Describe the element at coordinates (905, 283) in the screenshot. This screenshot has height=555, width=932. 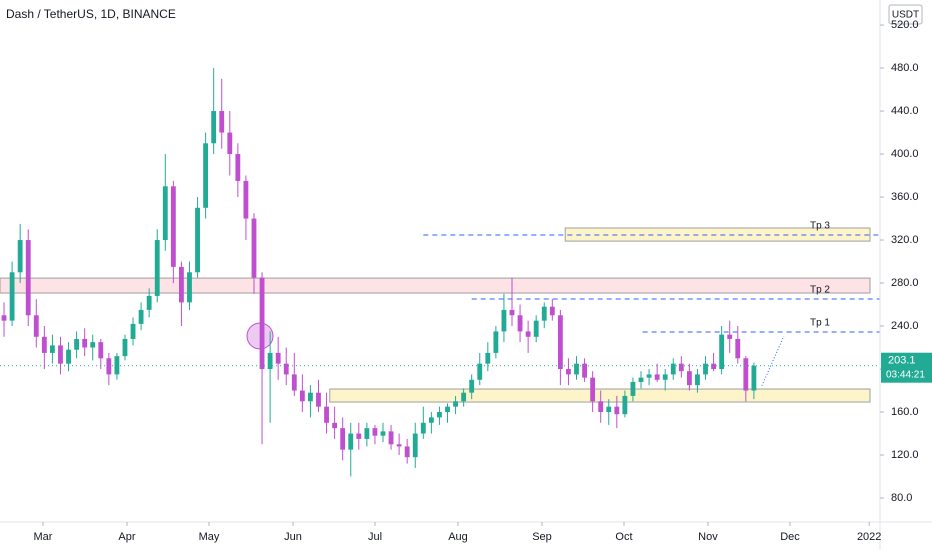
I see `y-tick-label: 280.0` at that location.